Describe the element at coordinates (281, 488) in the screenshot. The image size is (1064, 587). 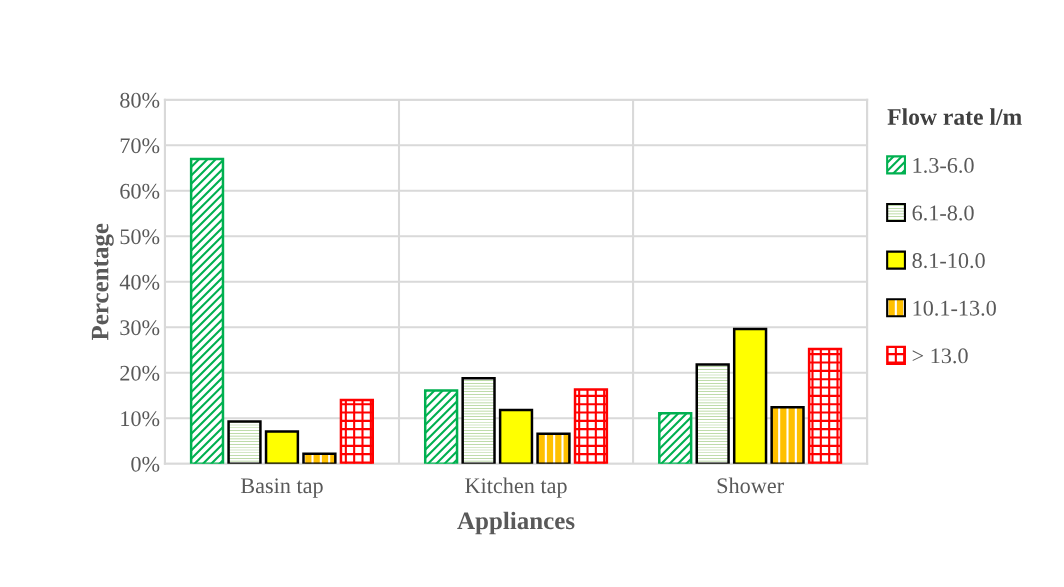
I see `x-tick-label: Basin tap` at that location.